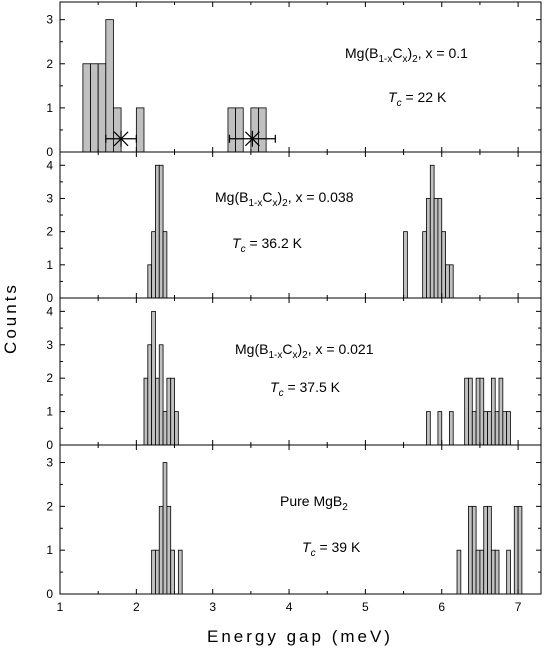 This screenshot has height=654, width=545. What do you see at coordinates (60, 607) in the screenshot?
I see `x-tick-label: 1` at bounding box center [60, 607].